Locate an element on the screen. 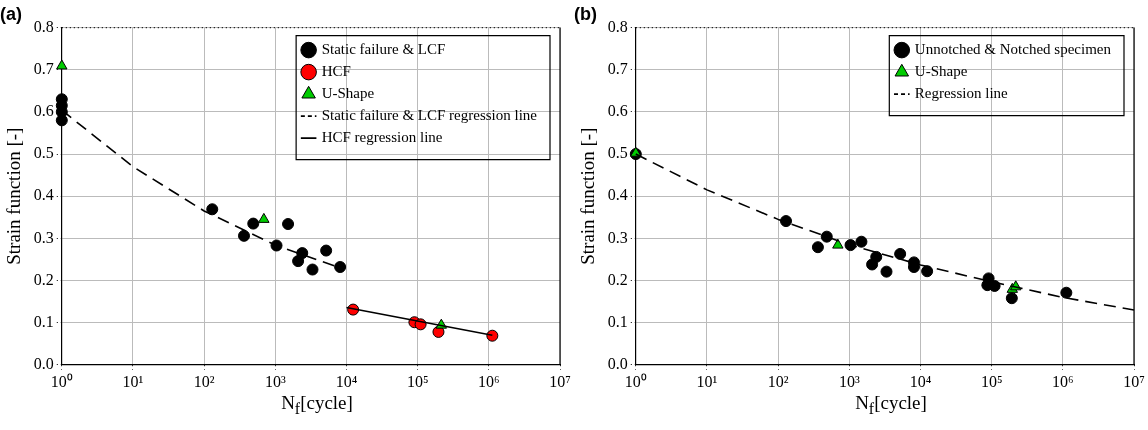  chart-title: (a) is located at coordinates (11, 13).